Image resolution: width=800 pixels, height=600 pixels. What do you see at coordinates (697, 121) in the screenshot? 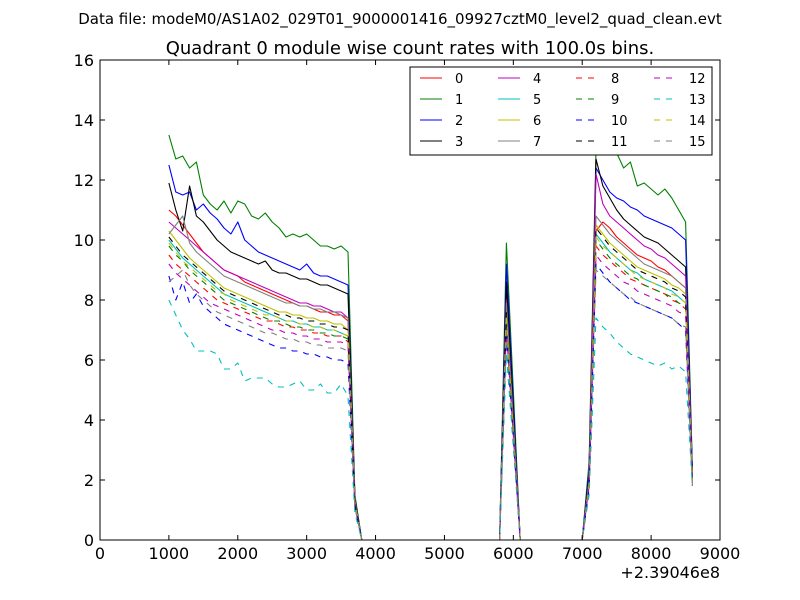
I see `legend-label-14: 14` at bounding box center [697, 121].